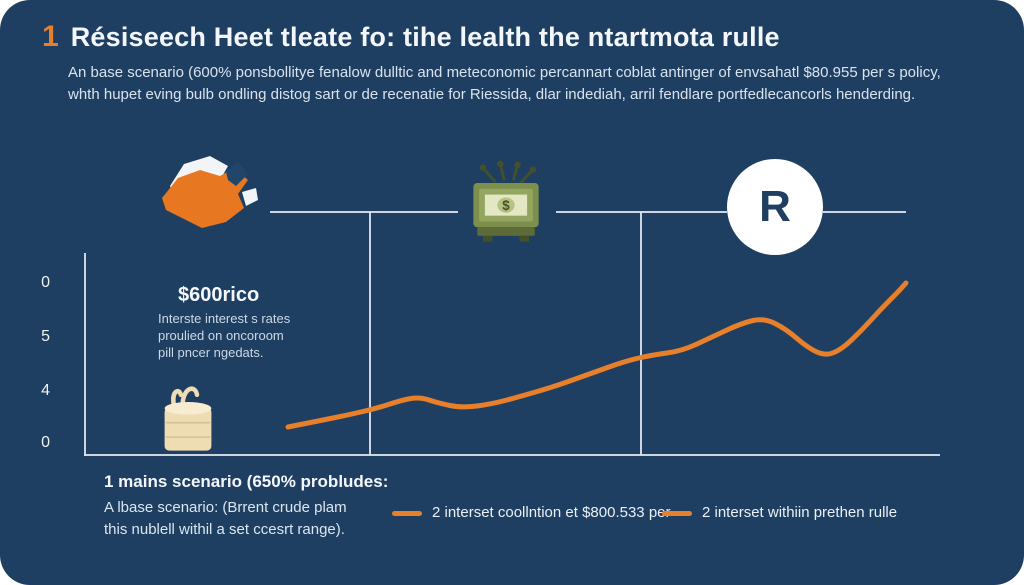 The image size is (1024, 585). Describe the element at coordinates (211, 352) in the screenshot. I see `annotation-line-3: pill pncer ngedats.` at that location.